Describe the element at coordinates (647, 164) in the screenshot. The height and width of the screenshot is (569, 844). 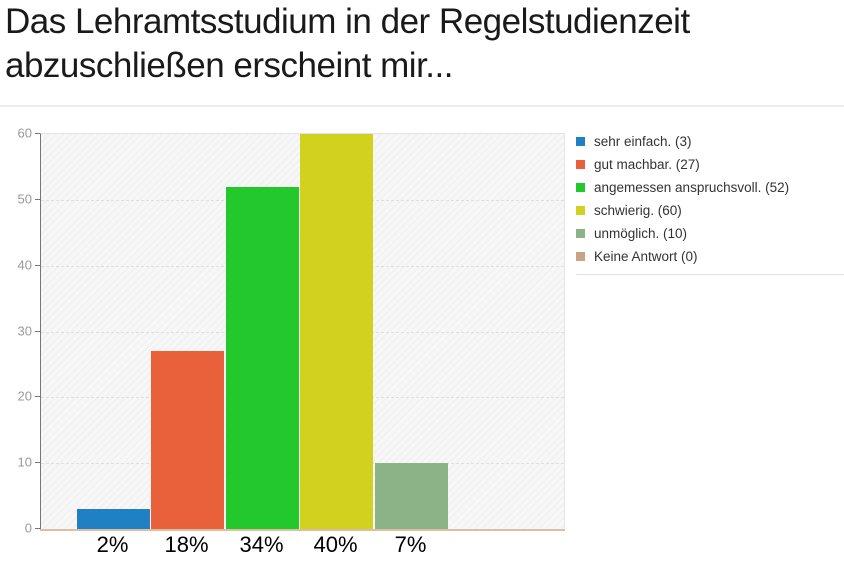
I see `legend-label: gut machbar. (27)` at that location.